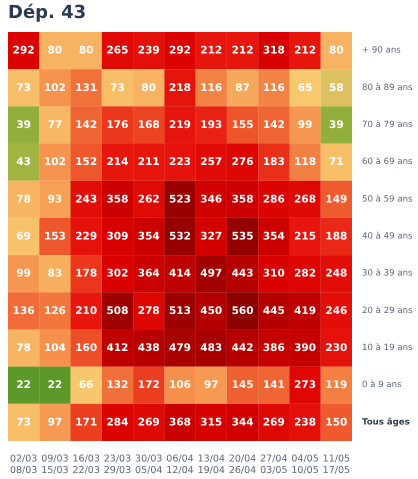 The width and height of the screenshot is (418, 479). What do you see at coordinates (180, 310) in the screenshot?
I see `data-label: 513` at bounding box center [180, 310].